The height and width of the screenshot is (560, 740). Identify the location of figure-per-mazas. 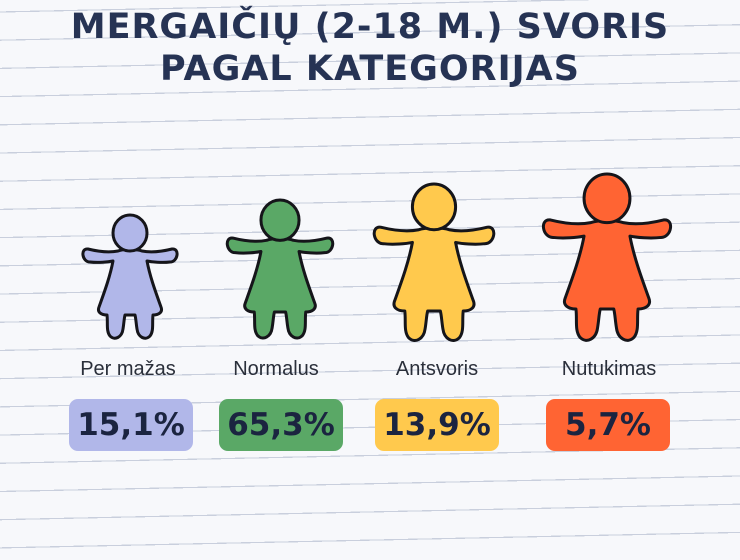
(130, 276).